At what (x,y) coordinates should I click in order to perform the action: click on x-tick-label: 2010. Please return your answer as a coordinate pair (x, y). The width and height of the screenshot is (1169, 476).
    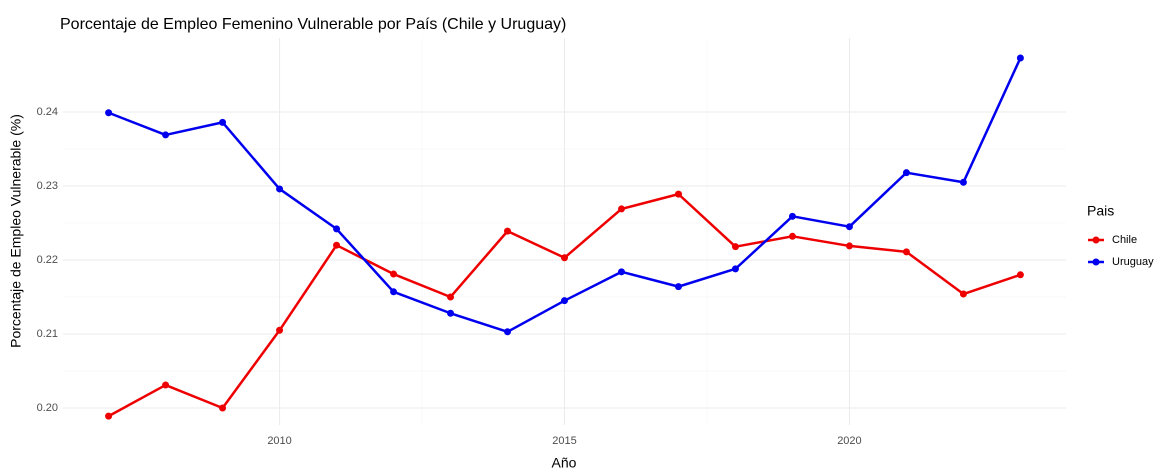
    Looking at the image, I should click on (279, 441).